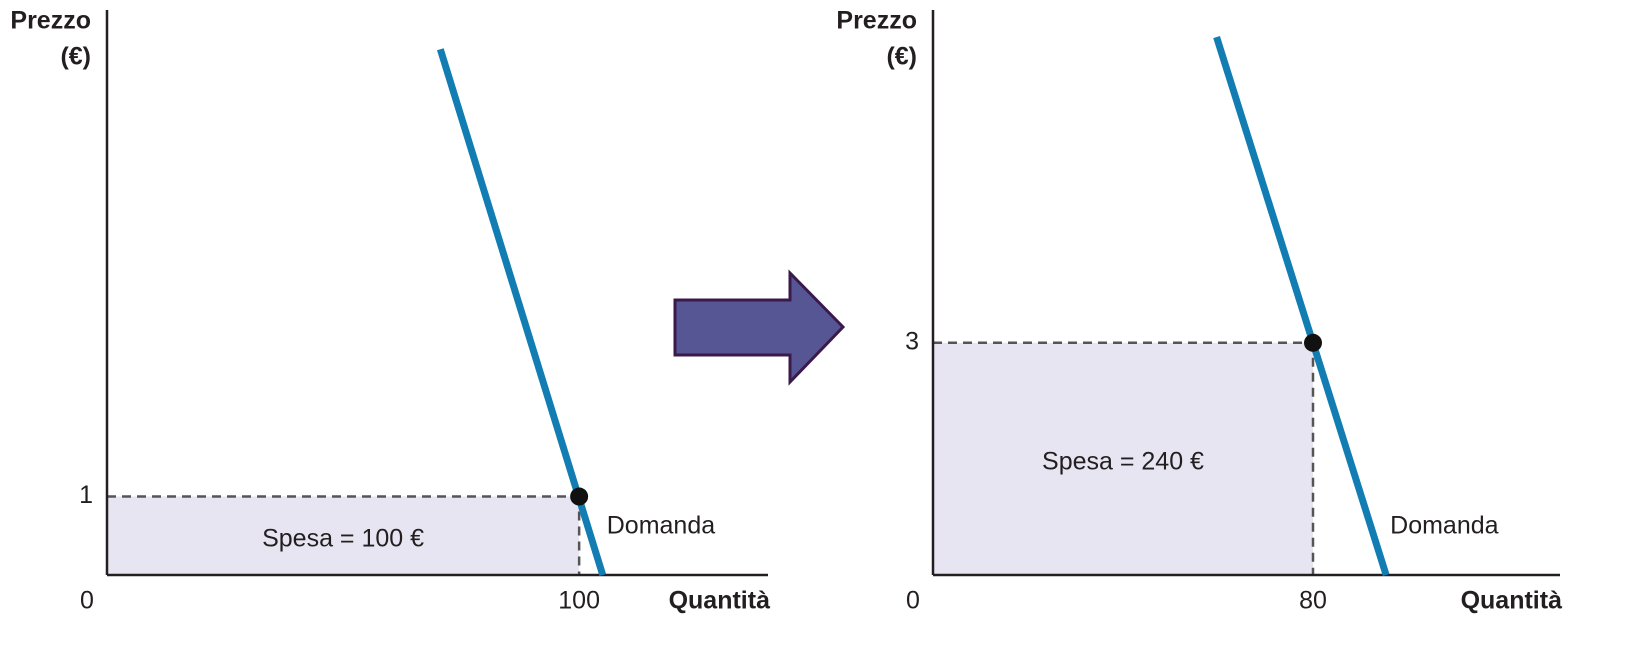  I want to click on x-tick-label: 100, so click(579, 601).